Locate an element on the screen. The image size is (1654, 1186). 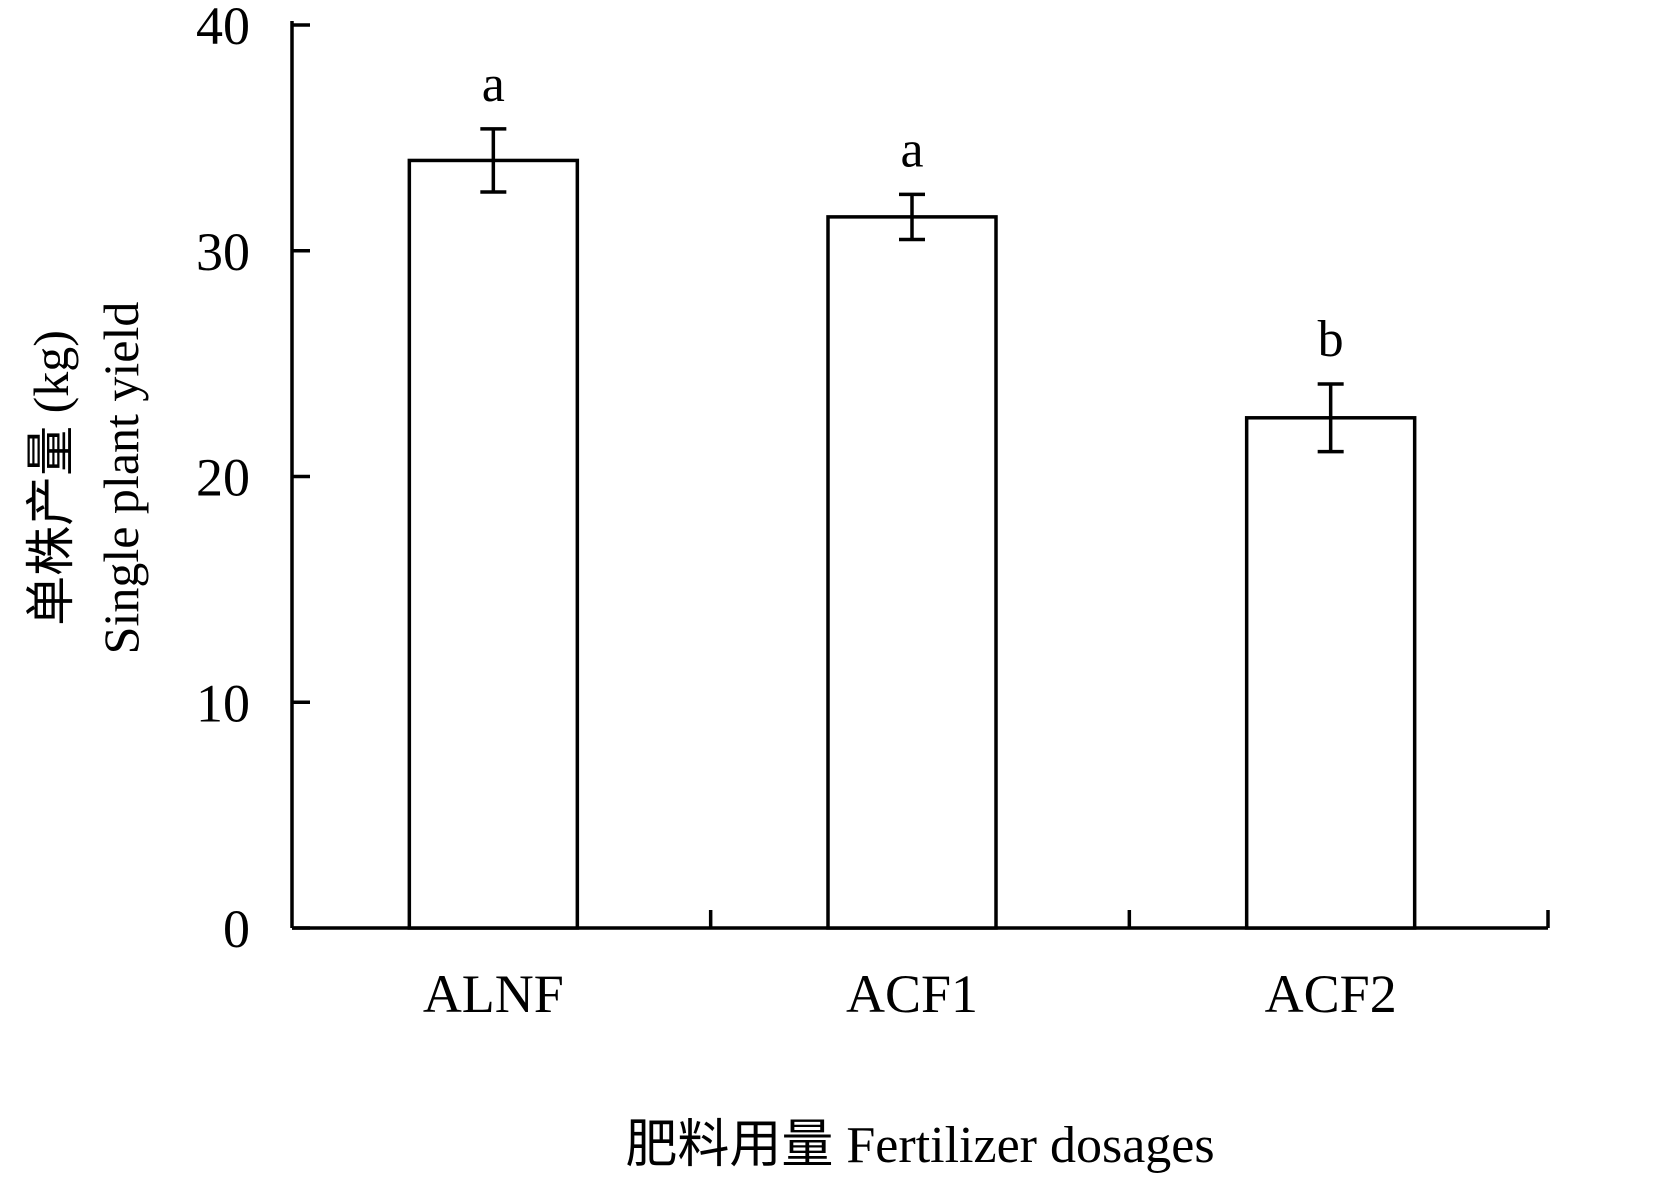
significance-label: b is located at coordinates (1331, 339).